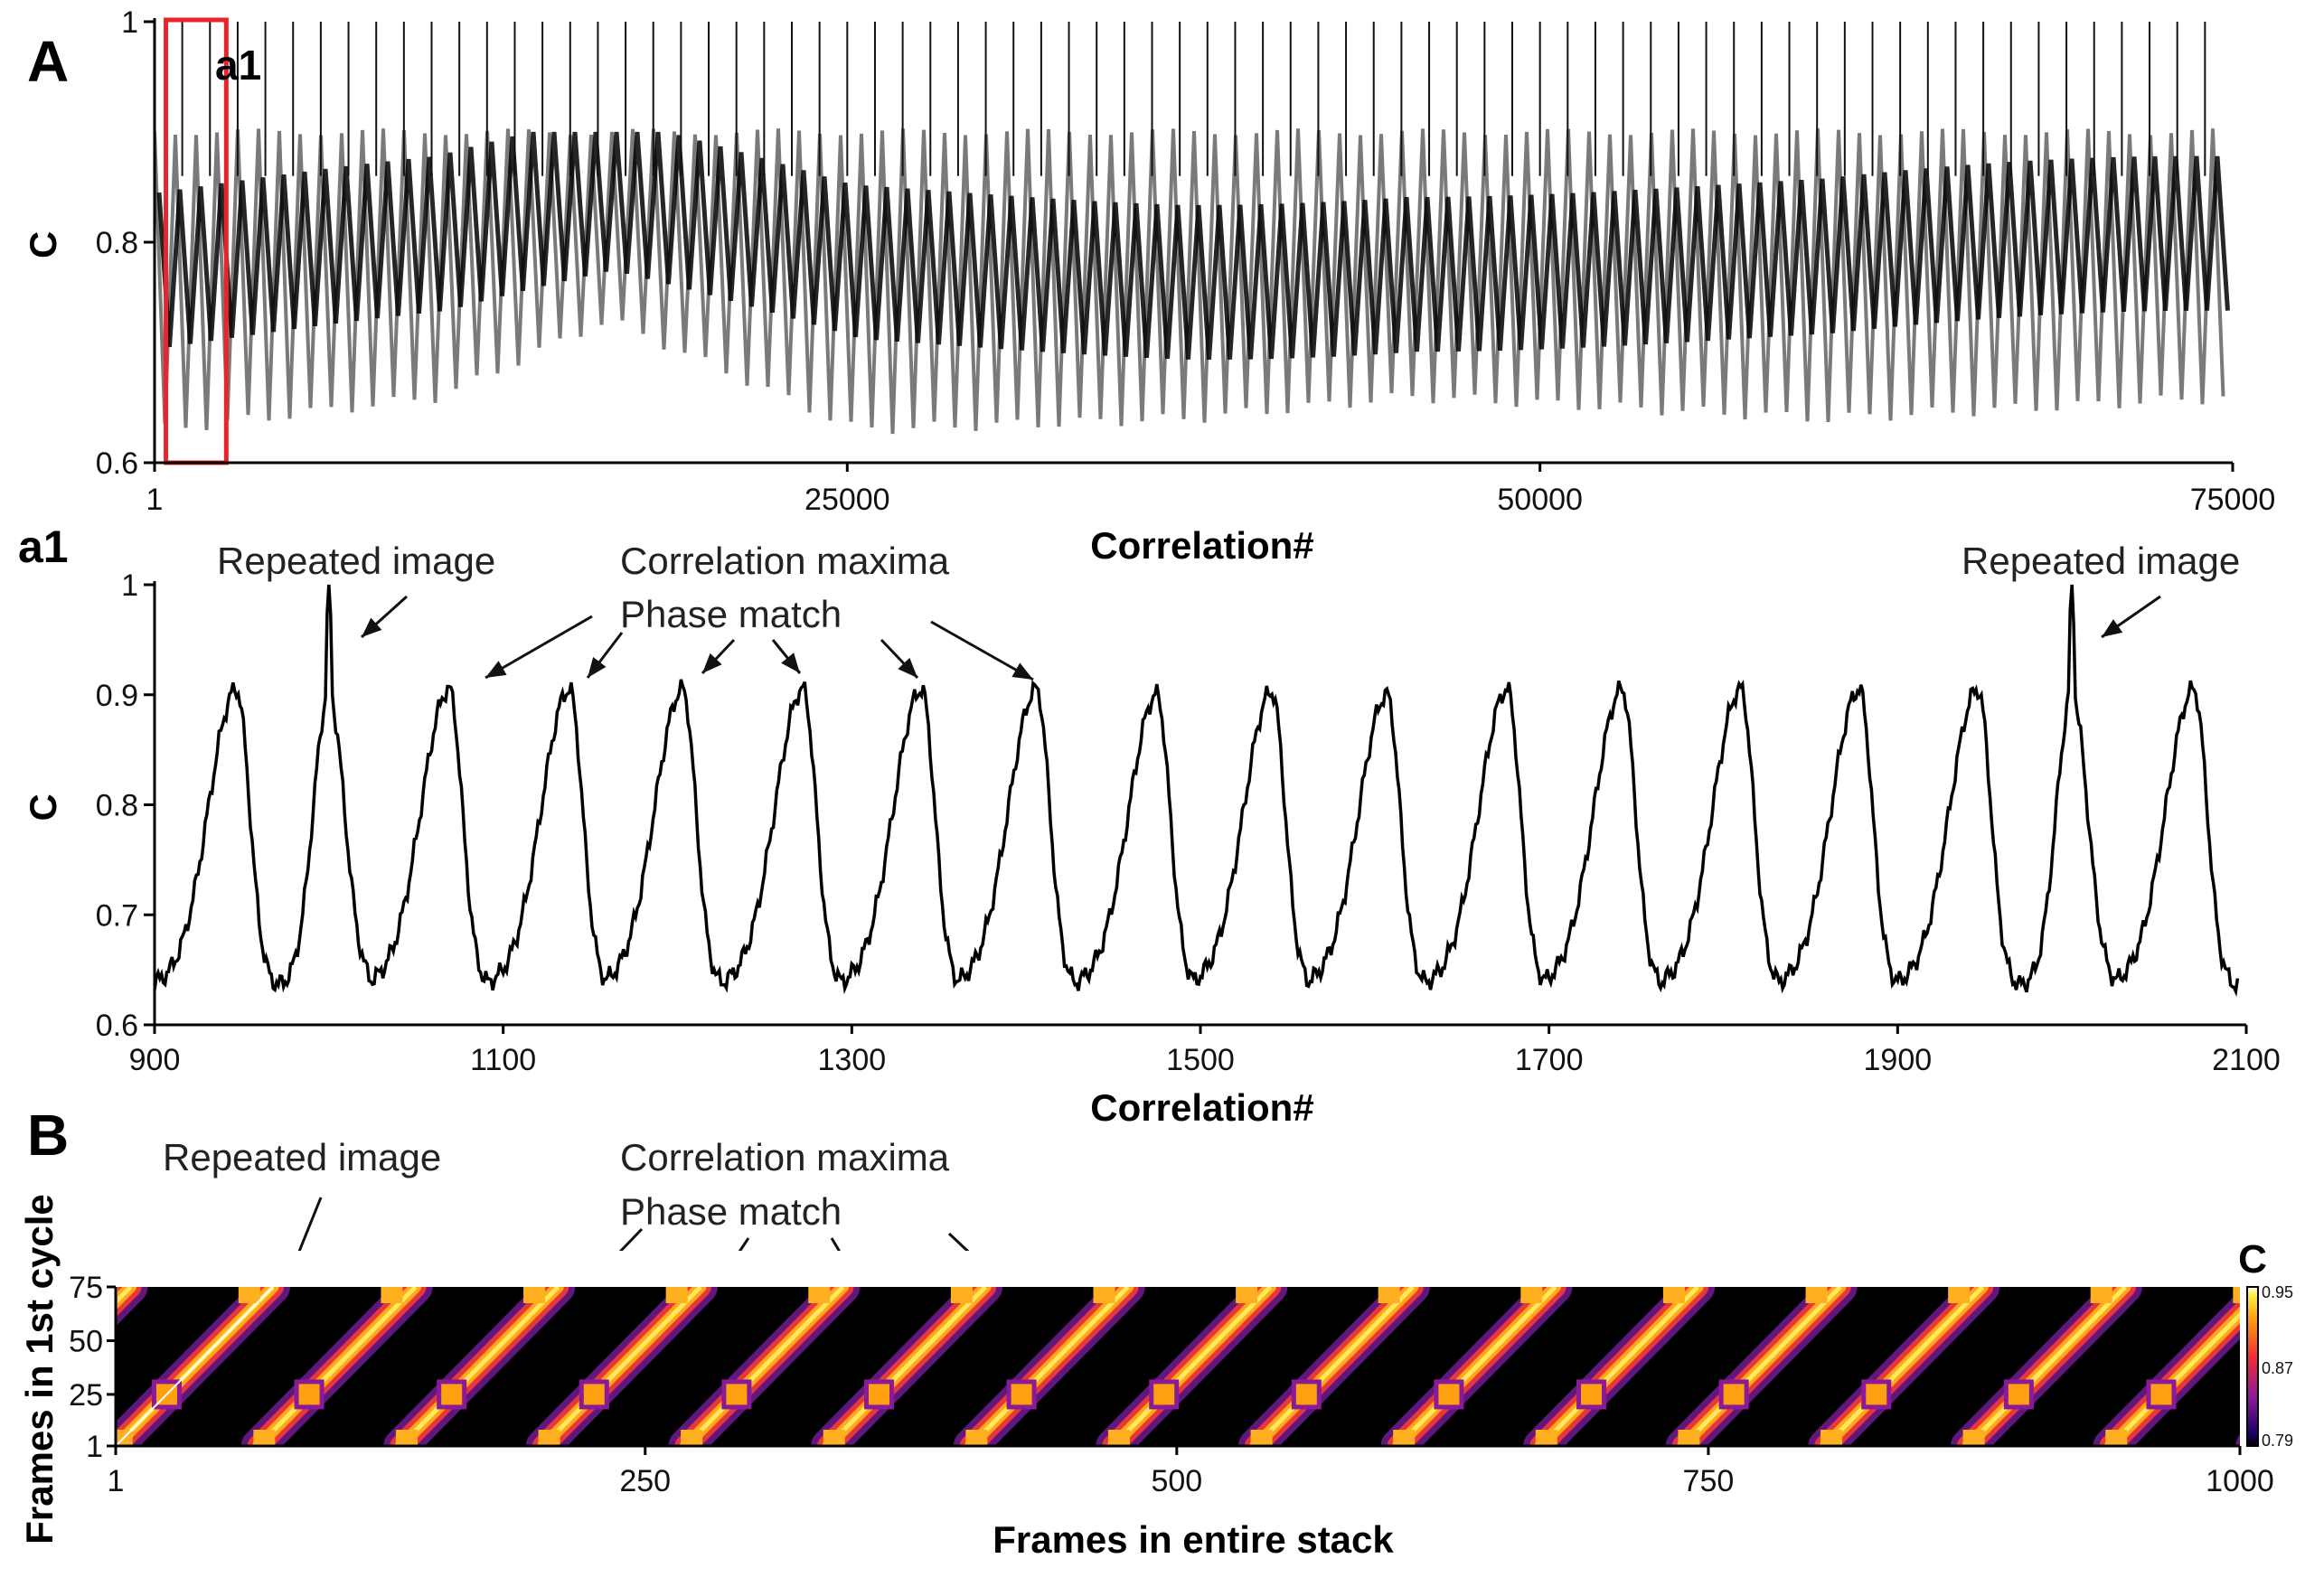 This screenshot has width=2305, height=1596. What do you see at coordinates (302, 1157) in the screenshot?
I see `annotation-repeated-image-B: Repeated image` at bounding box center [302, 1157].